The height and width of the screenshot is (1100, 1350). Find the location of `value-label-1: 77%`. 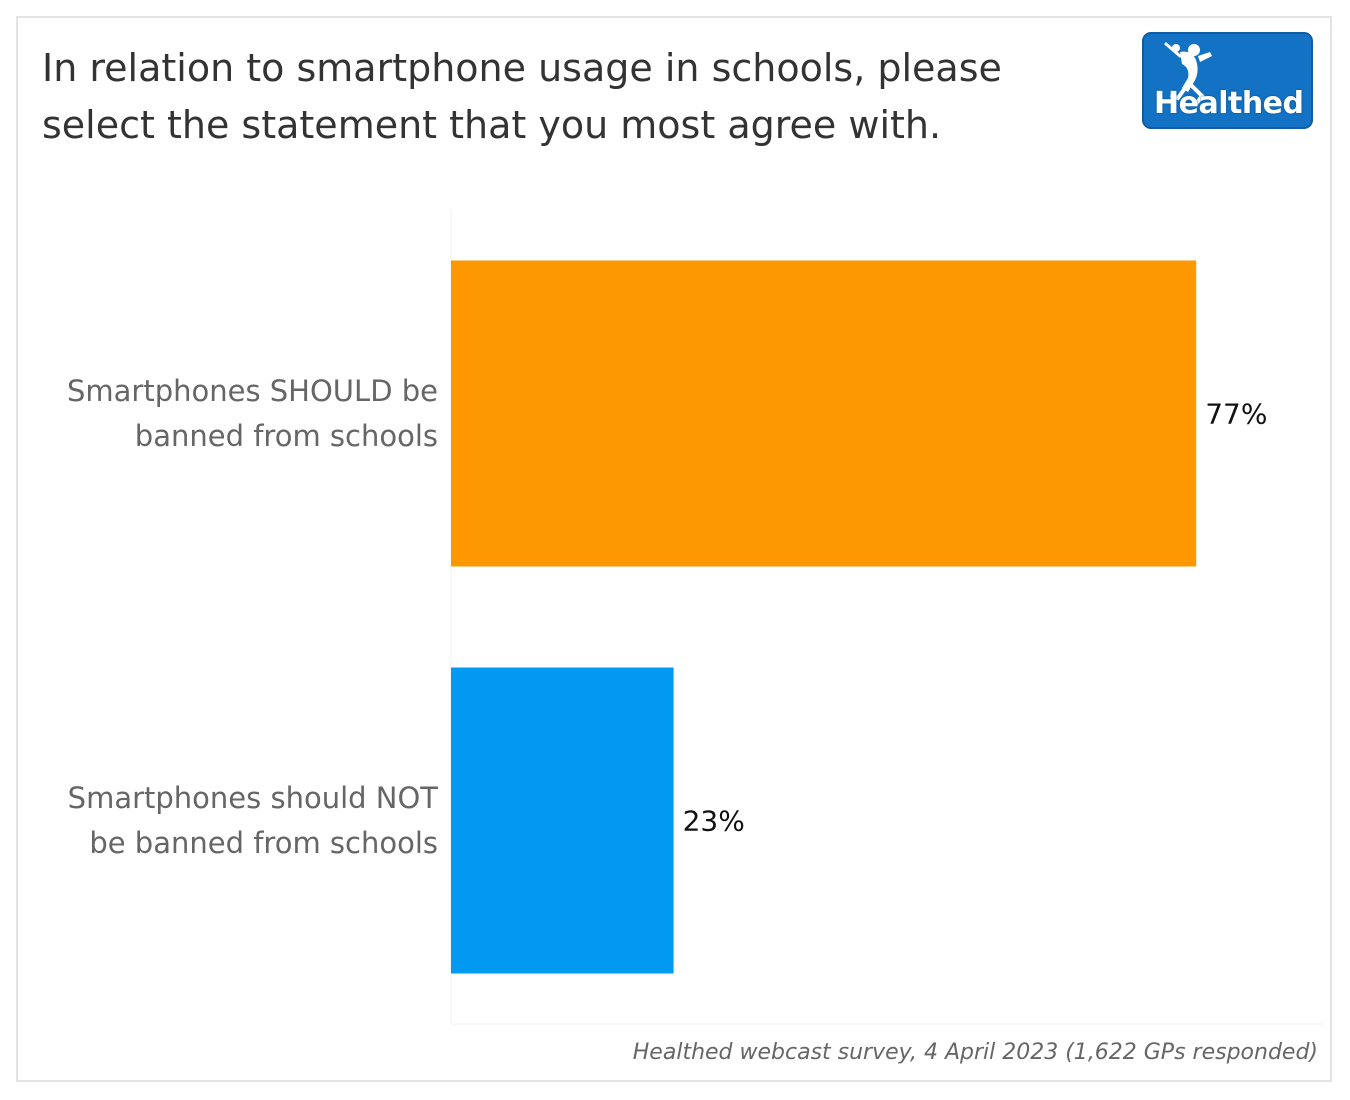

value-label-1: 77% is located at coordinates (1236, 414).